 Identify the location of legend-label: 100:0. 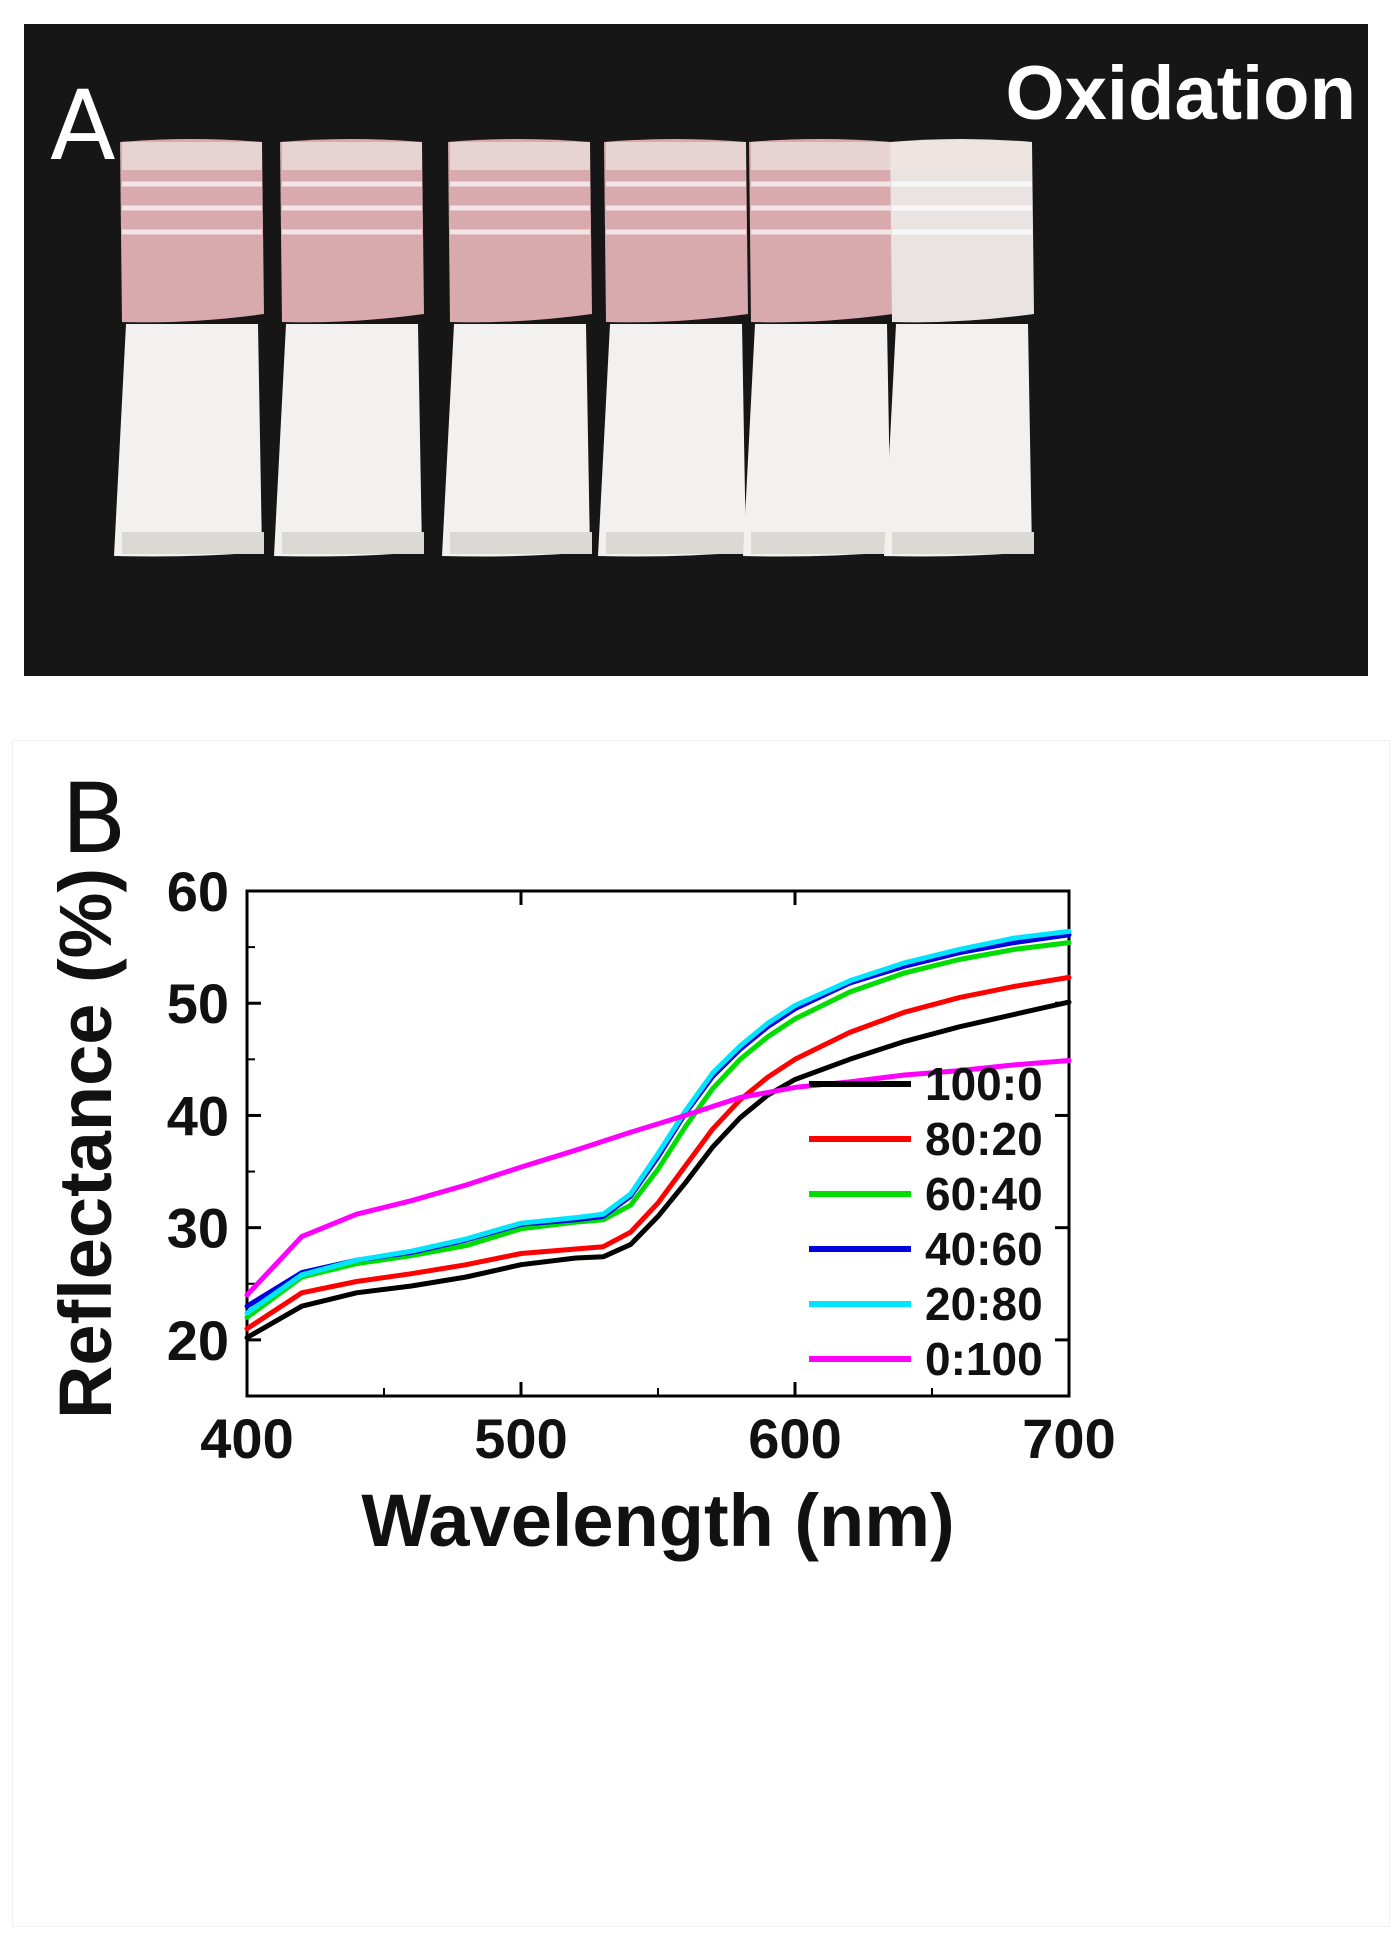
(984, 1084).